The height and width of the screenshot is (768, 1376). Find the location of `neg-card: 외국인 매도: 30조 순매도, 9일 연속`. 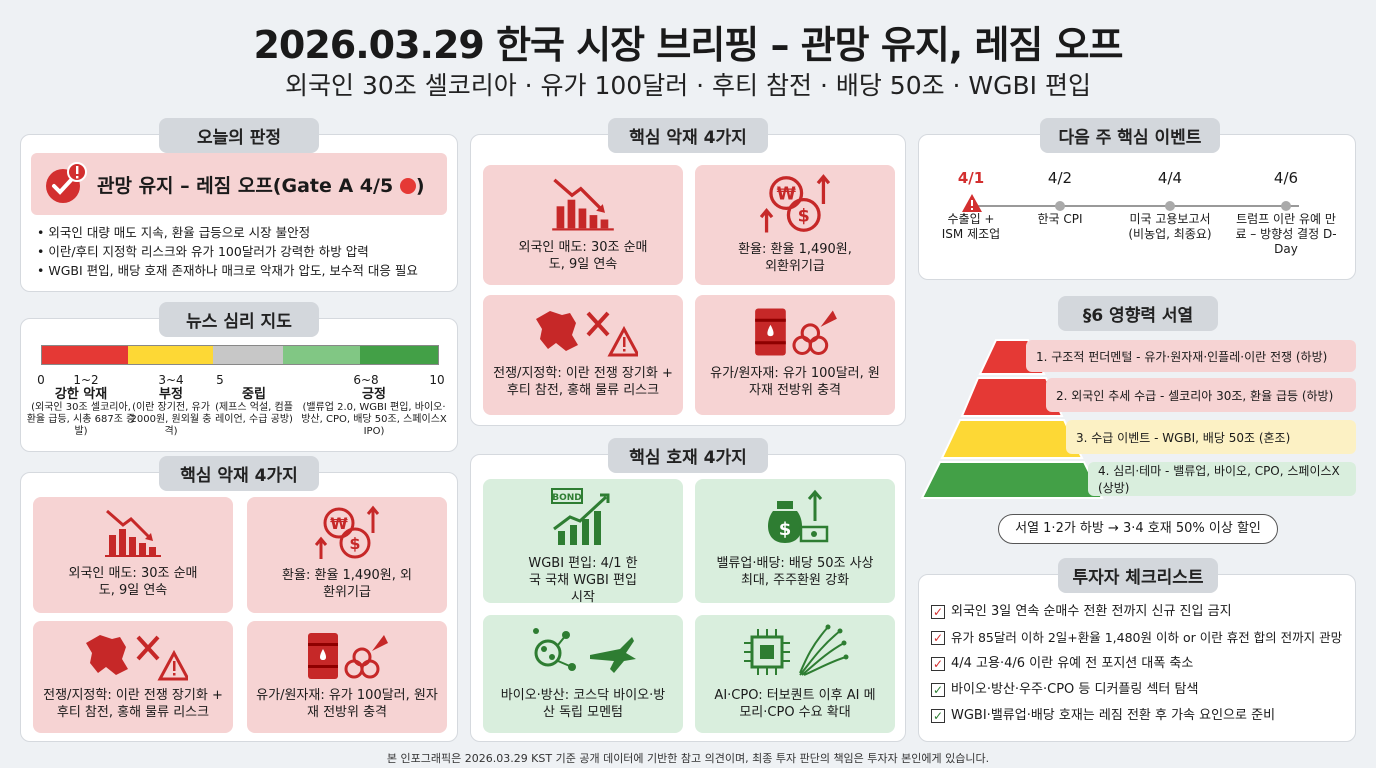

neg-card: 외국인 매도: 30조 순매도, 9일 연속 is located at coordinates (583, 225).